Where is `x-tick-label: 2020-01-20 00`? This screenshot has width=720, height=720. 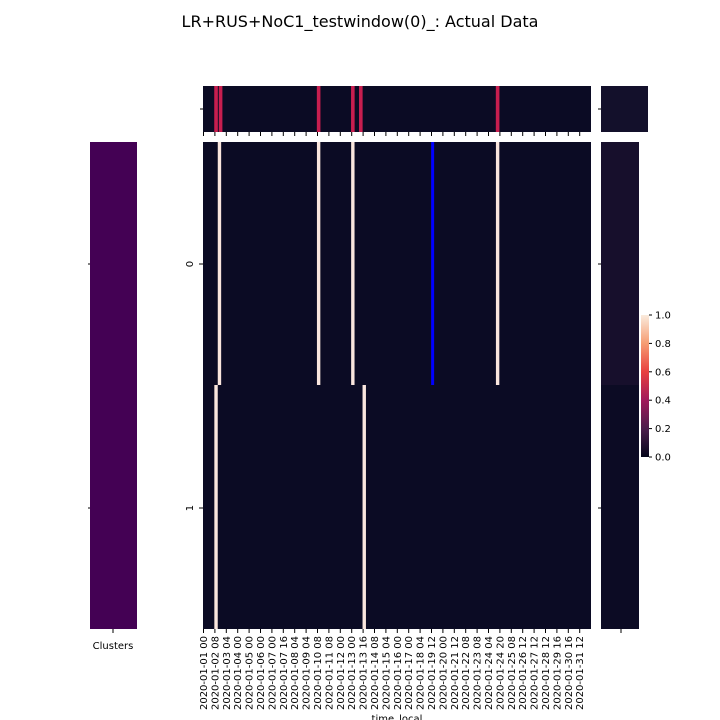
x-tick-label: 2020-01-20 00 is located at coordinates (443, 673).